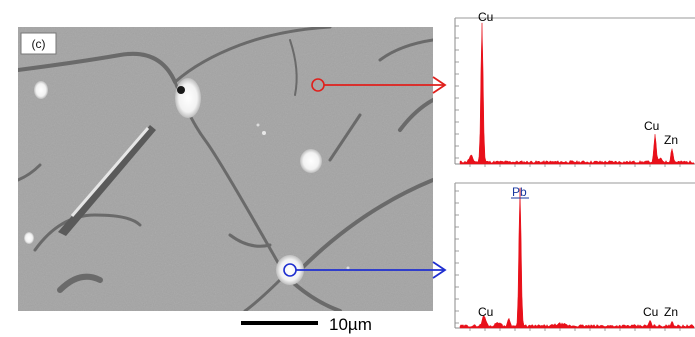 This screenshot has width=695, height=337. Describe the element at coordinates (577, 93) in the screenshot. I see `spectrum-top-curve` at that location.